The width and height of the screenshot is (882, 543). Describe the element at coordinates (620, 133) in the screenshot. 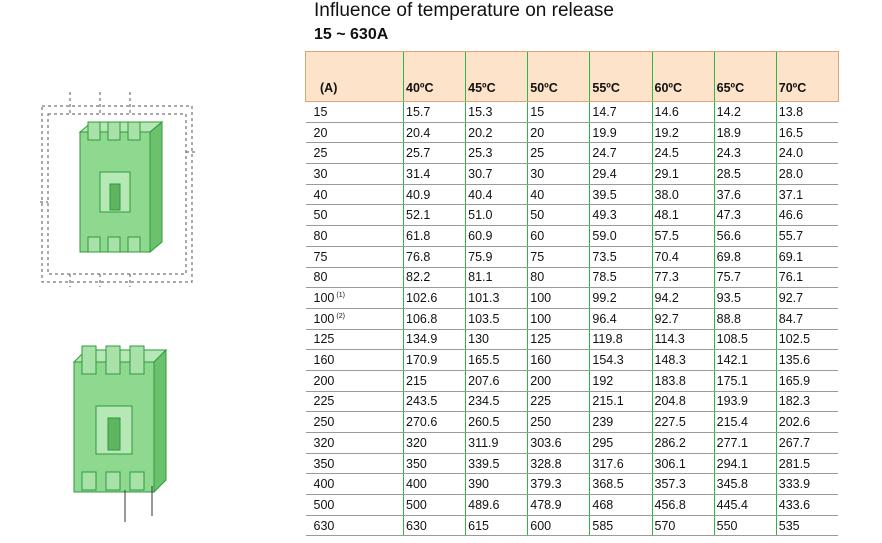

I see `derated-current-cell: 19.9` at that location.